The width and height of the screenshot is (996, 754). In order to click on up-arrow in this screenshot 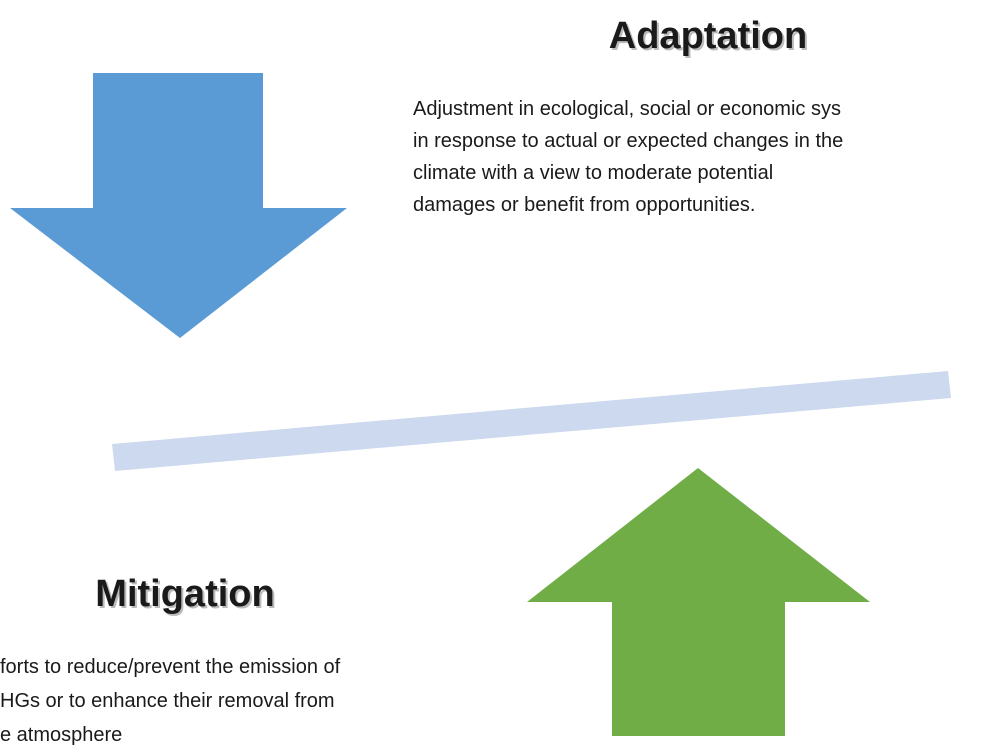, I will do `click(698, 602)`.